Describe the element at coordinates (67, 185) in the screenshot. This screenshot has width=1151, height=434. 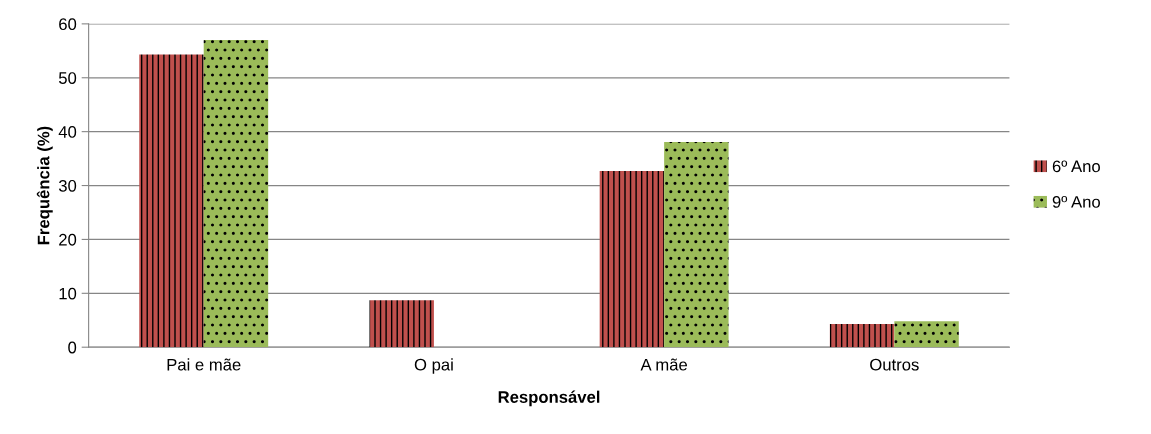
I see `y-tick-label: 30` at that location.